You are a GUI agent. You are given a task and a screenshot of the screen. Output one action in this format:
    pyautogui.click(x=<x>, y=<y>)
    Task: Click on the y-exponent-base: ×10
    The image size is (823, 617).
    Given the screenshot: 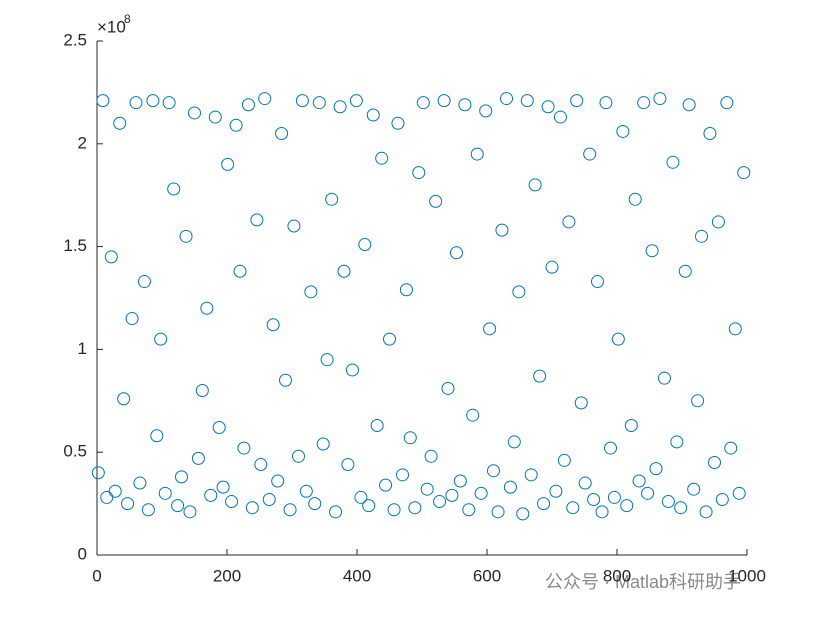 What is the action you would take?
    pyautogui.click(x=111, y=26)
    